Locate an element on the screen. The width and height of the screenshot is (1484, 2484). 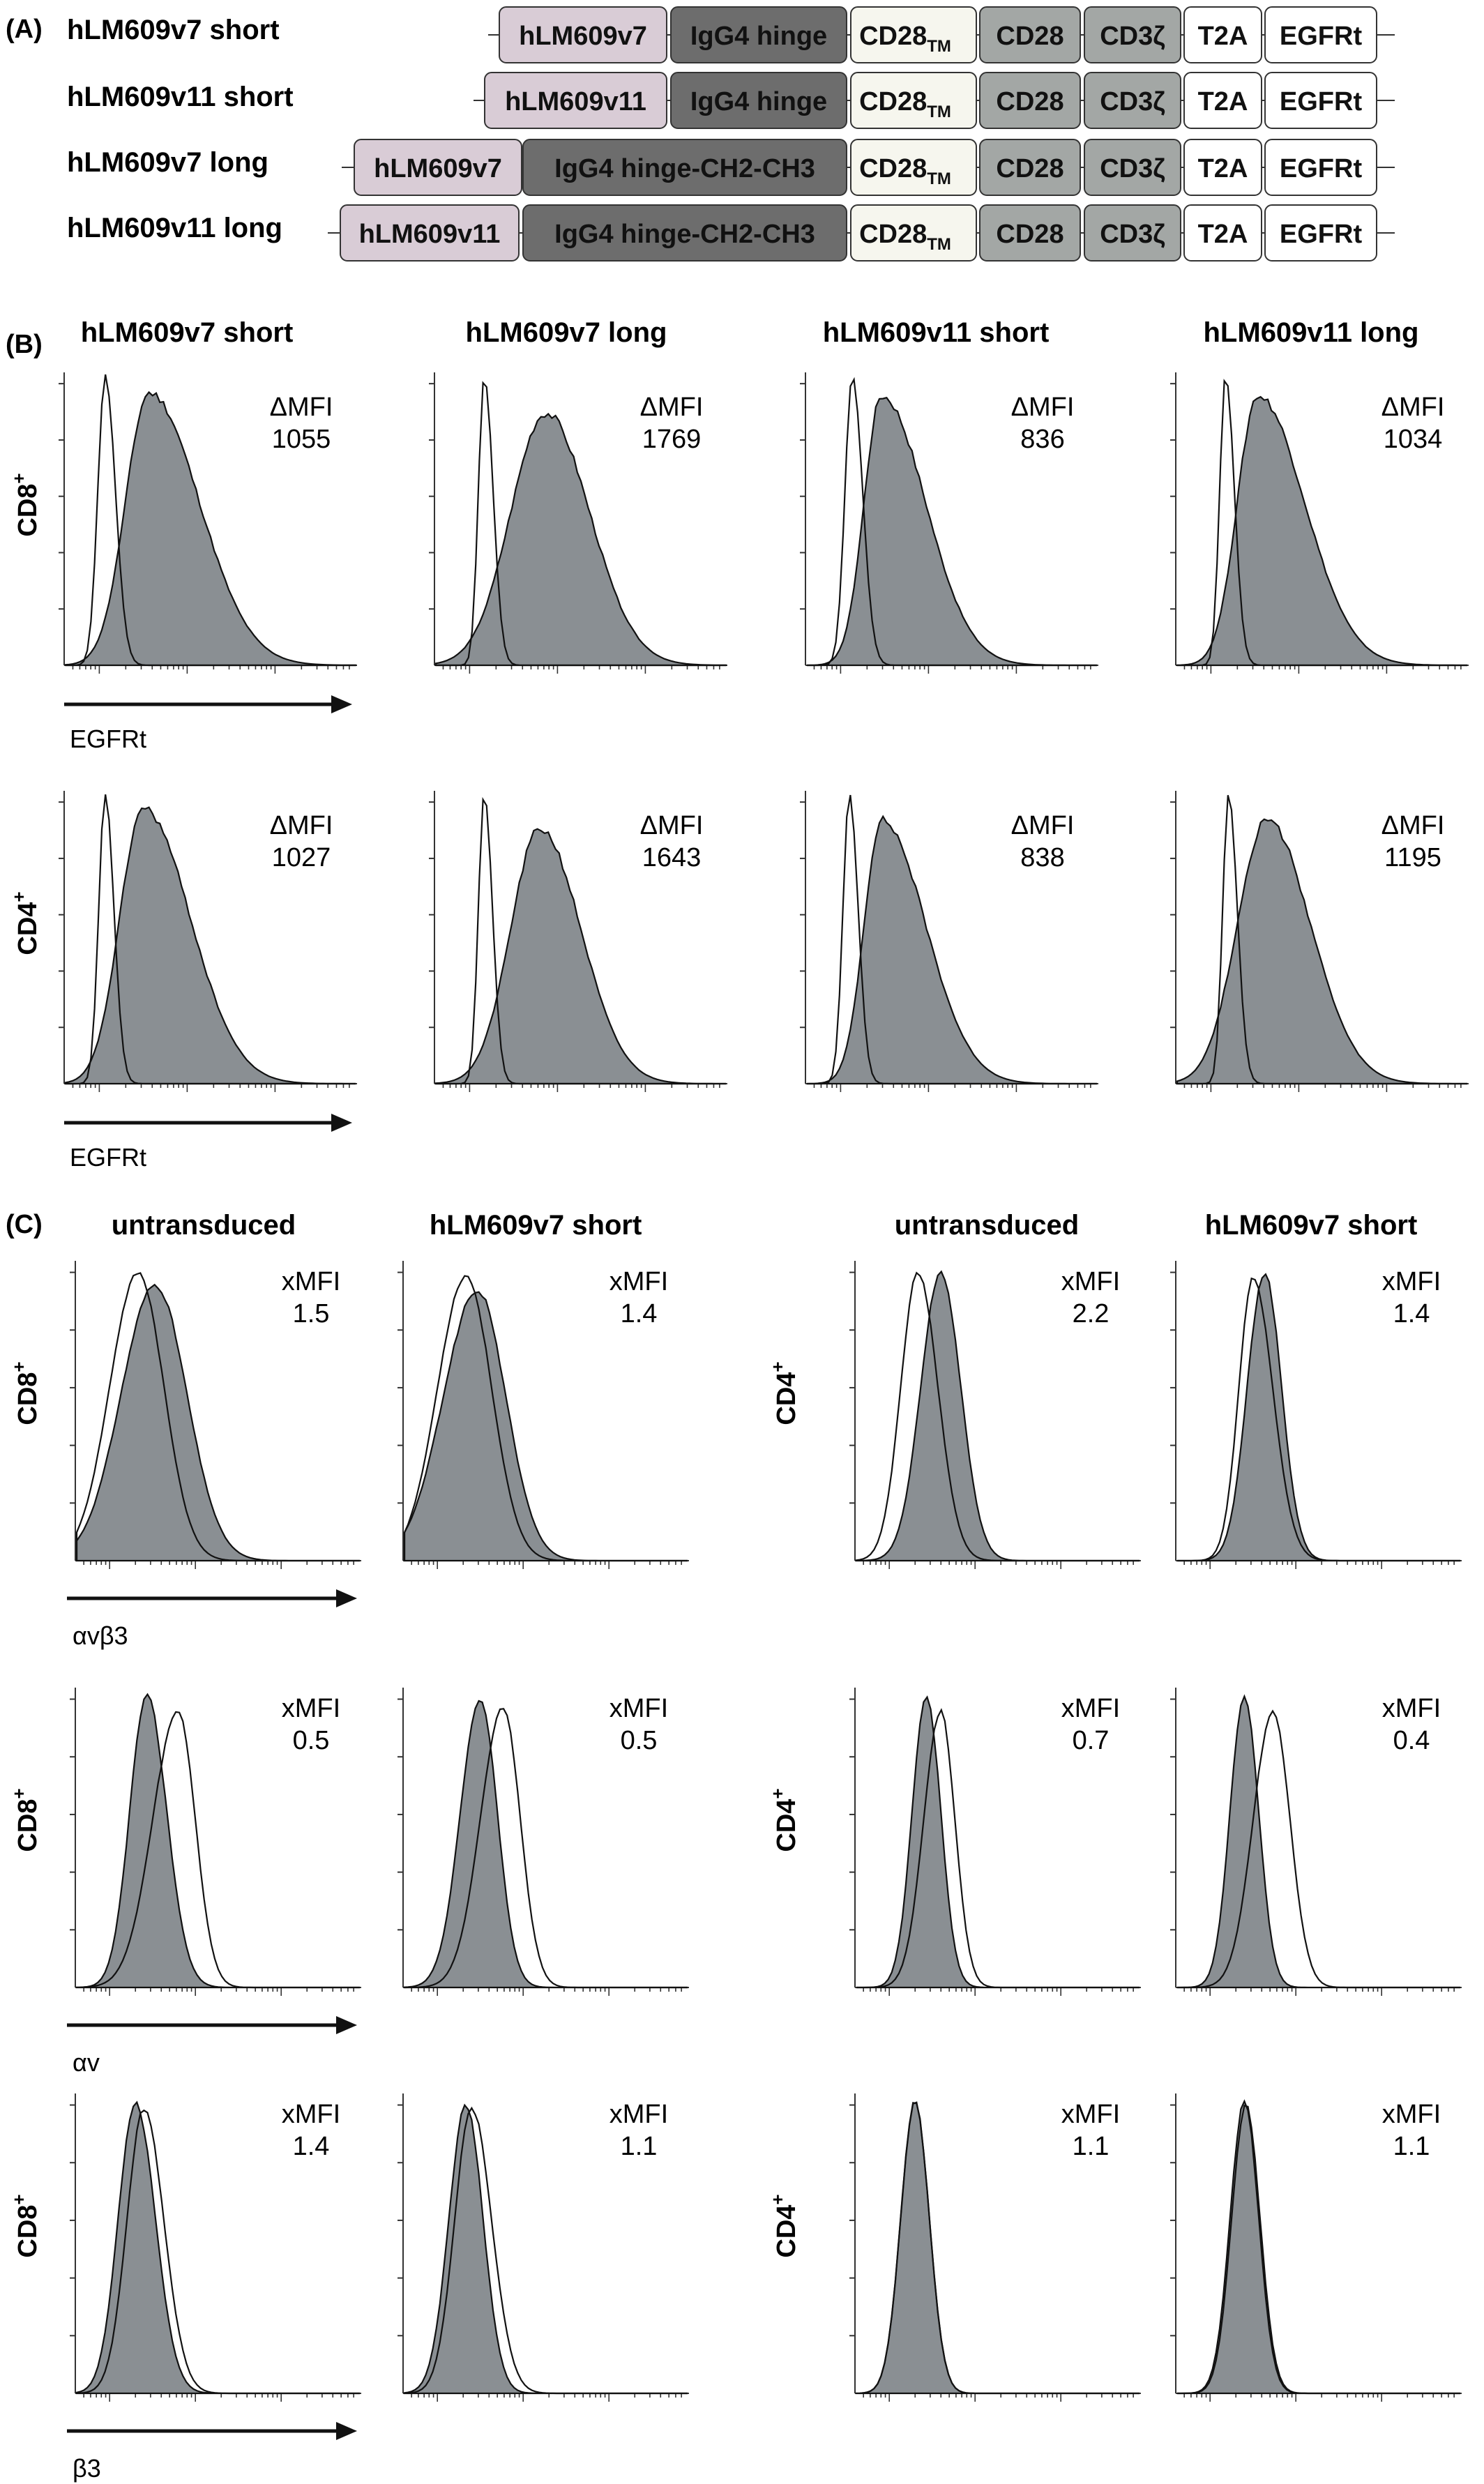
axis-label: β3 is located at coordinates (87, 2468).